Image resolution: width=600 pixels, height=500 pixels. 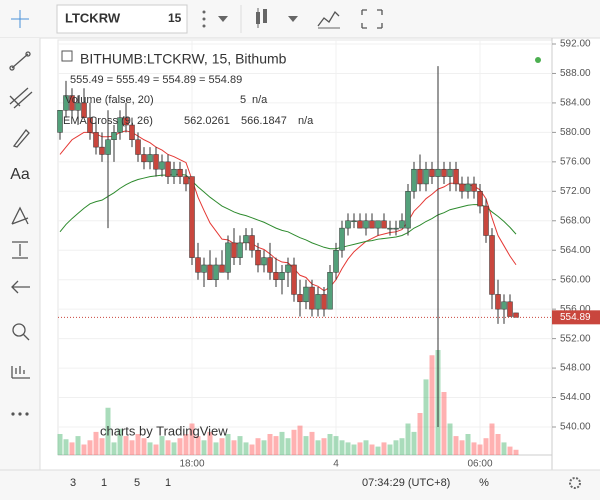 What do you see at coordinates (175, 18) in the screenshot?
I see `interval: 15` at bounding box center [175, 18].